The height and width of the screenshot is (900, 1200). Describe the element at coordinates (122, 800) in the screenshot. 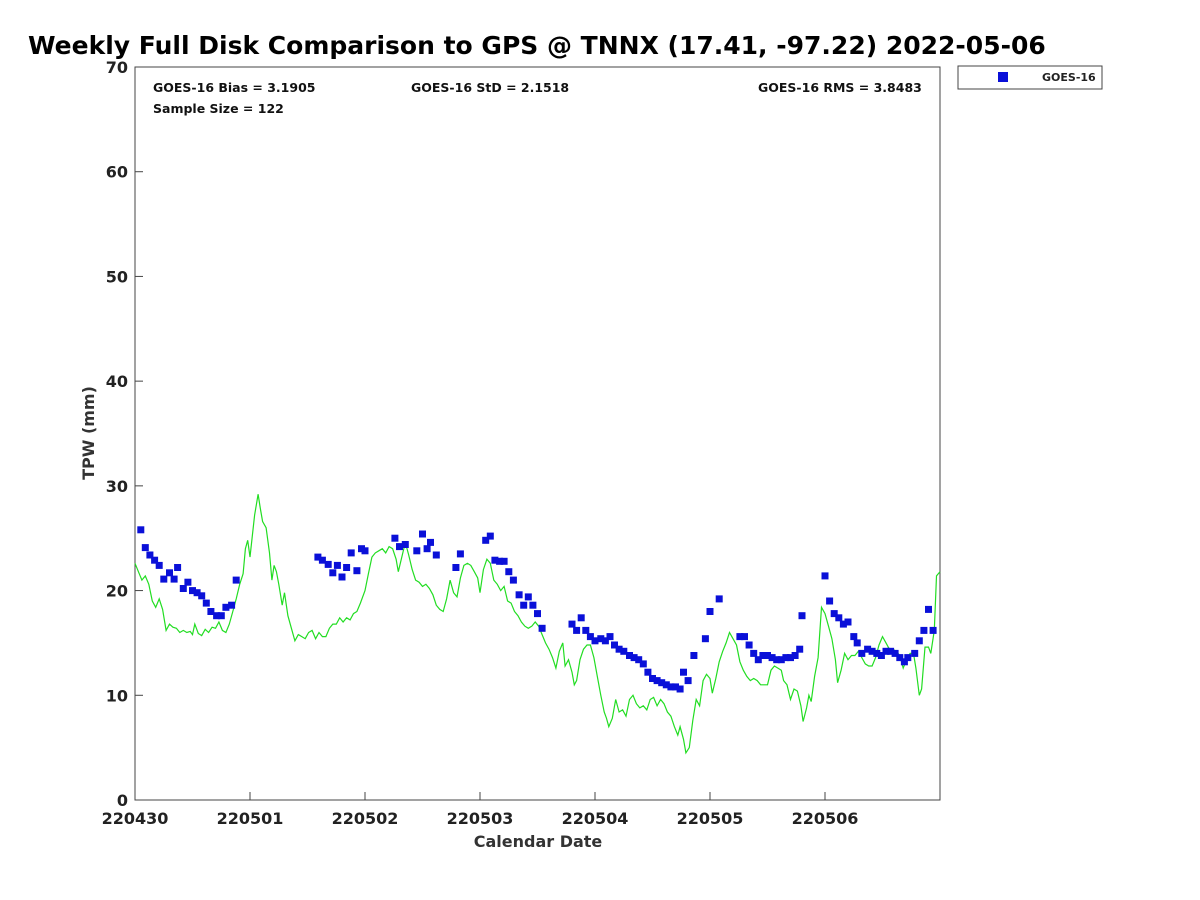

I see `y-tick-label: 0` at that location.